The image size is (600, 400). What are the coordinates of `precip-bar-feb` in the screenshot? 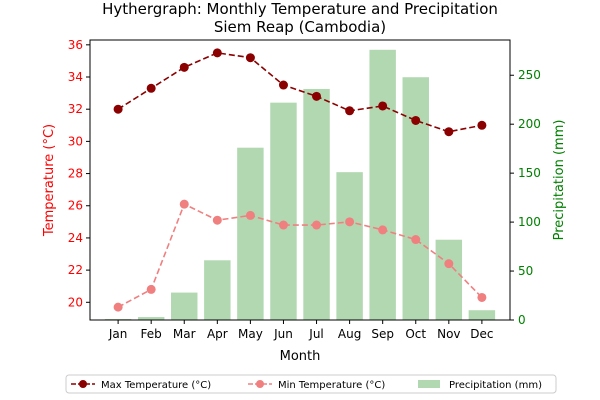 It's located at (151, 318).